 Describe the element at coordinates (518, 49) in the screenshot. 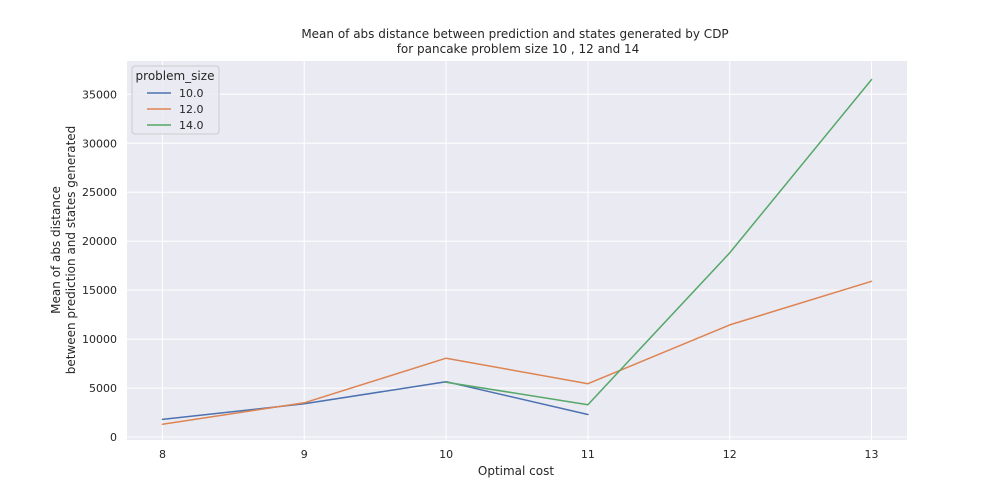

I see `chart-title-line-2: for pancake problem size 10 , 12 and 14` at that location.